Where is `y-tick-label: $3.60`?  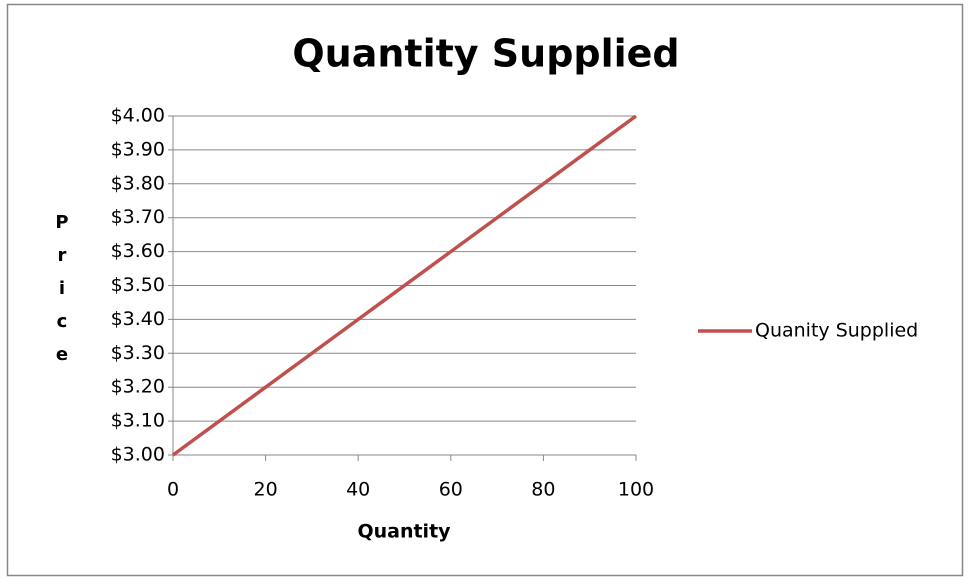
y-tick-label: $3.60 is located at coordinates (138, 251).